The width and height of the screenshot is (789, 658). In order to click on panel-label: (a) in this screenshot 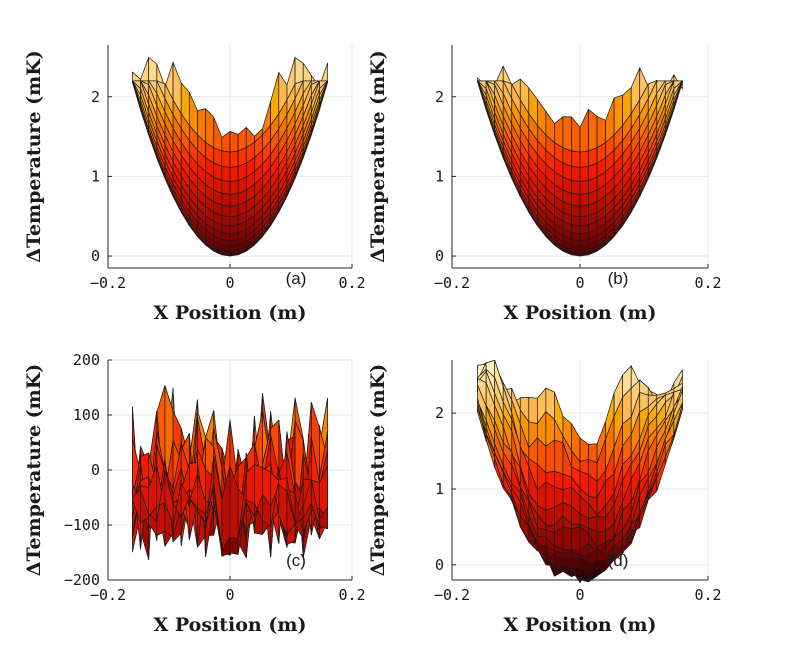, I will do `click(296, 278)`.